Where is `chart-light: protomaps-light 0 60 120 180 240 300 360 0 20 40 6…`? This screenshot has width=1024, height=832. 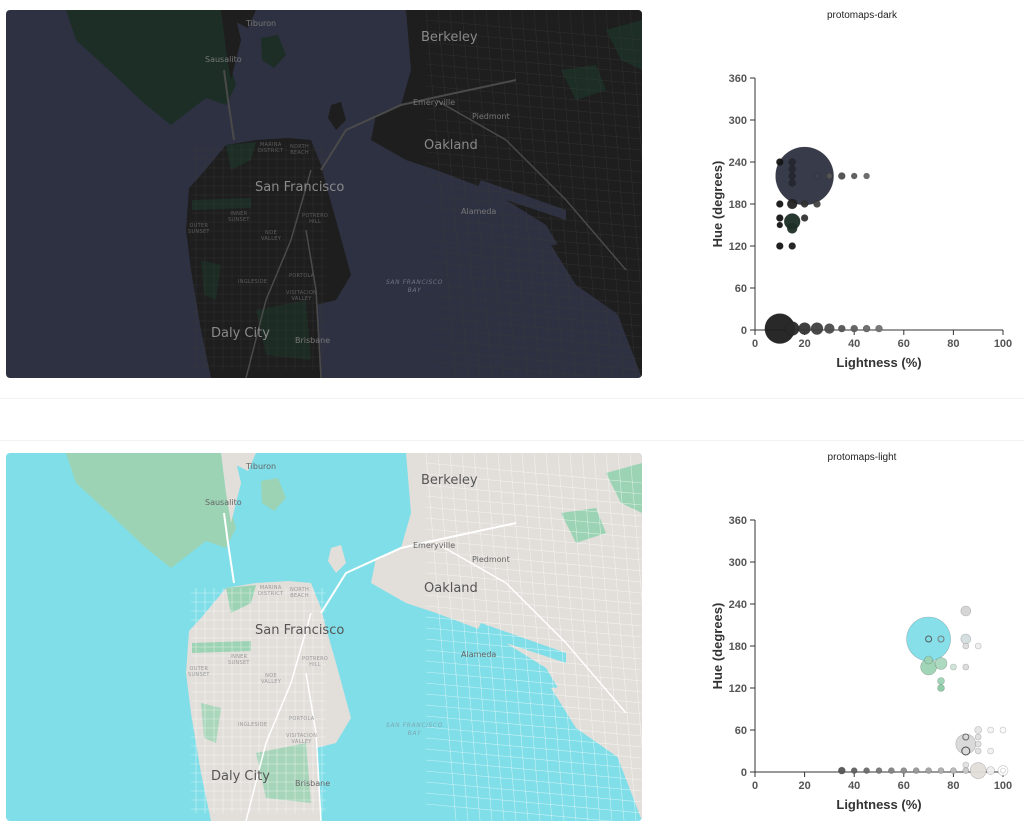
chart-light: protomaps-light 0 60 120 180 240 300 360 0 20 40 6… is located at coordinates (862, 637).